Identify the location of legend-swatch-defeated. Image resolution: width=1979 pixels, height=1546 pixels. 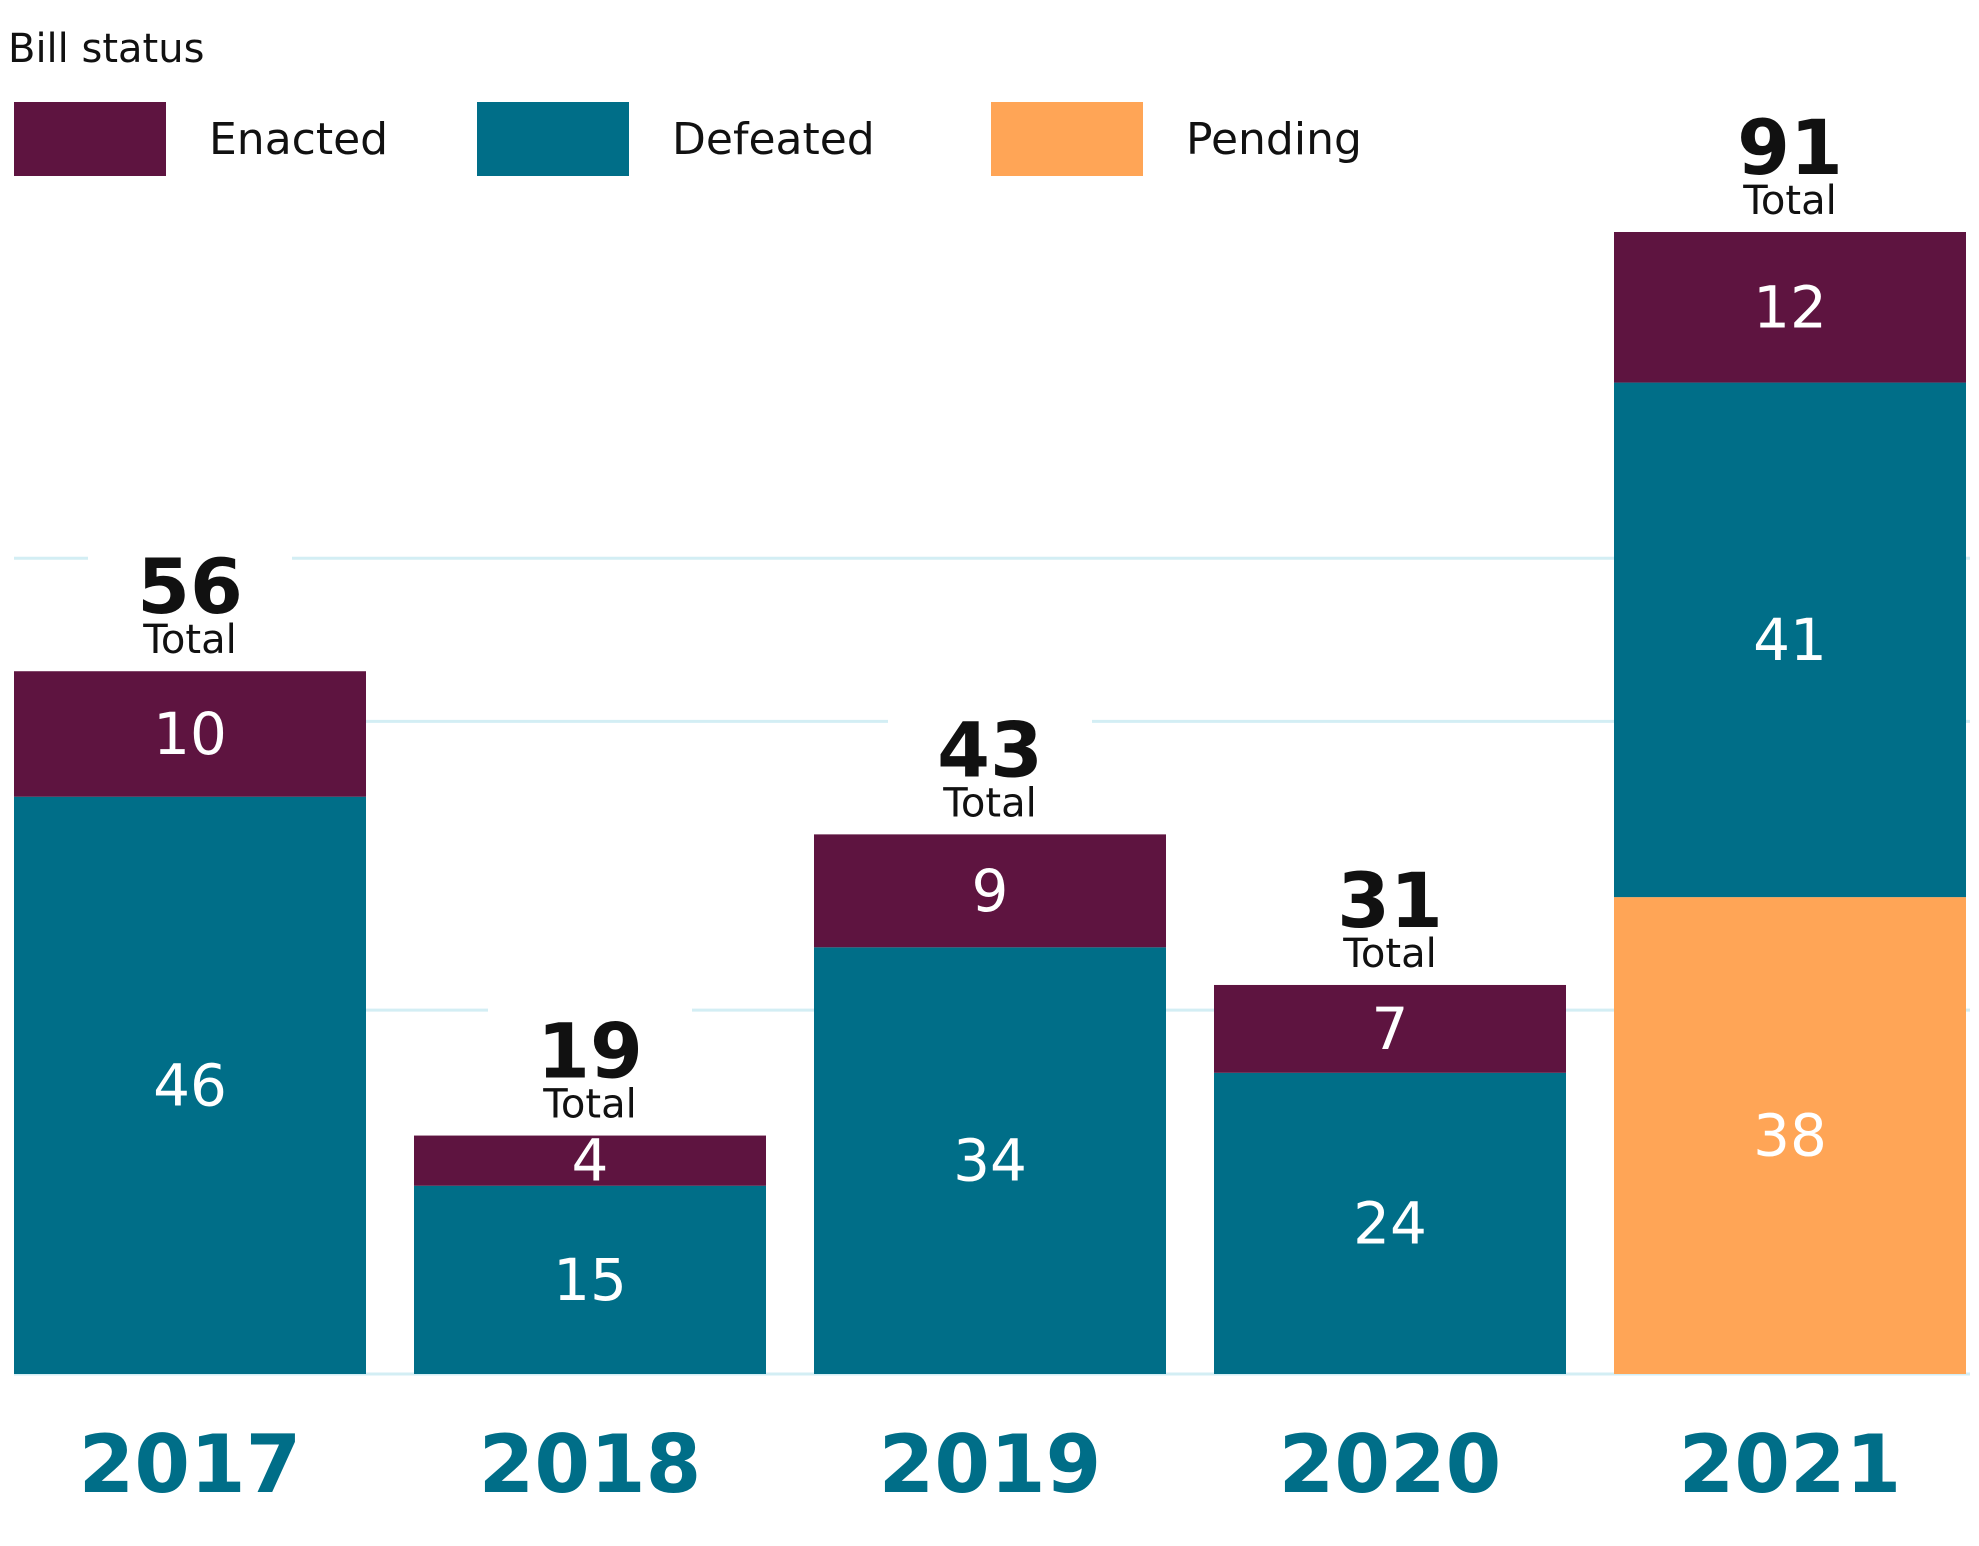
(553, 139).